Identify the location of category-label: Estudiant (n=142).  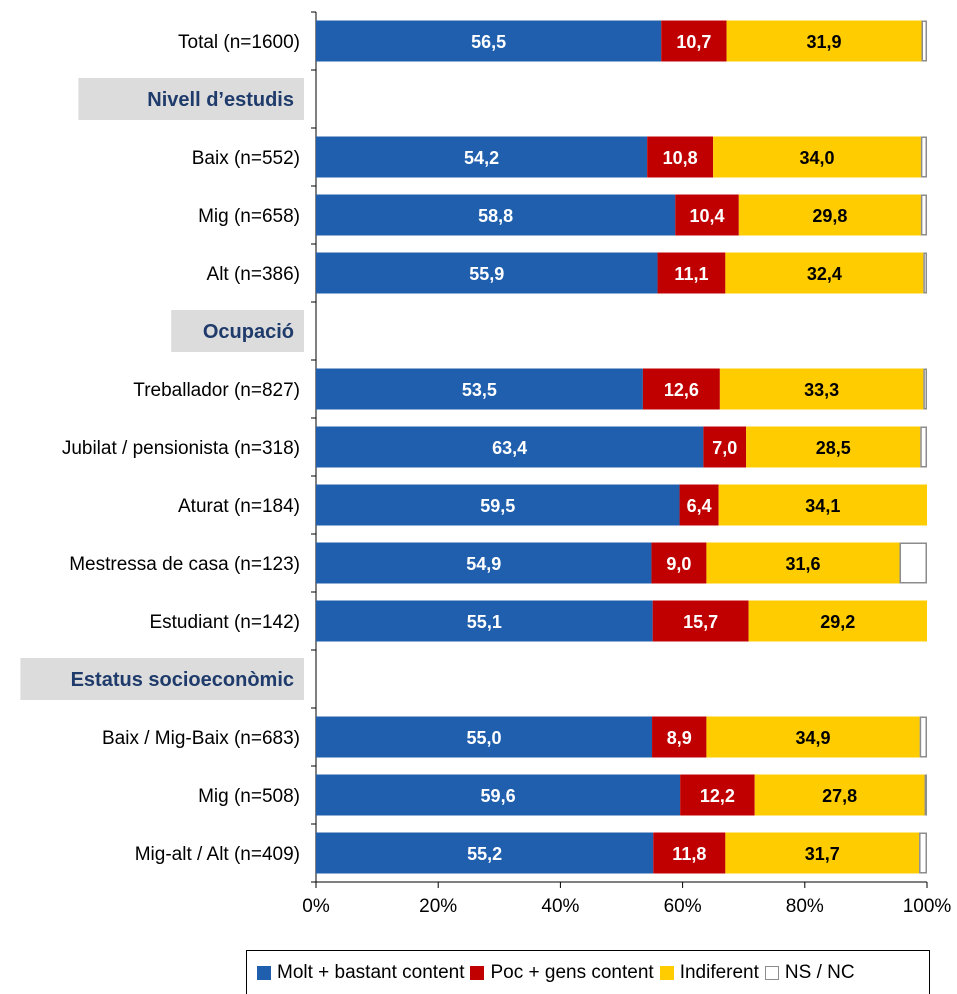
(224, 622).